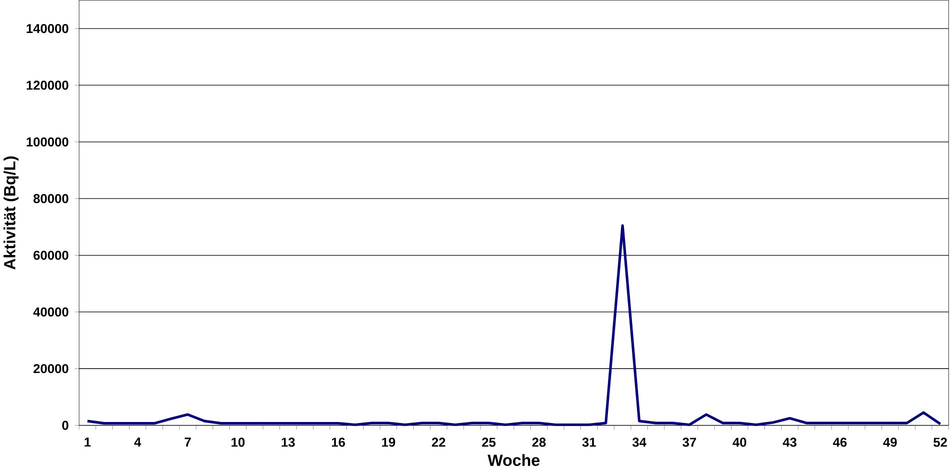 The width and height of the screenshot is (951, 470). What do you see at coordinates (689, 443) in the screenshot?
I see `x-tick-label: 37` at bounding box center [689, 443].